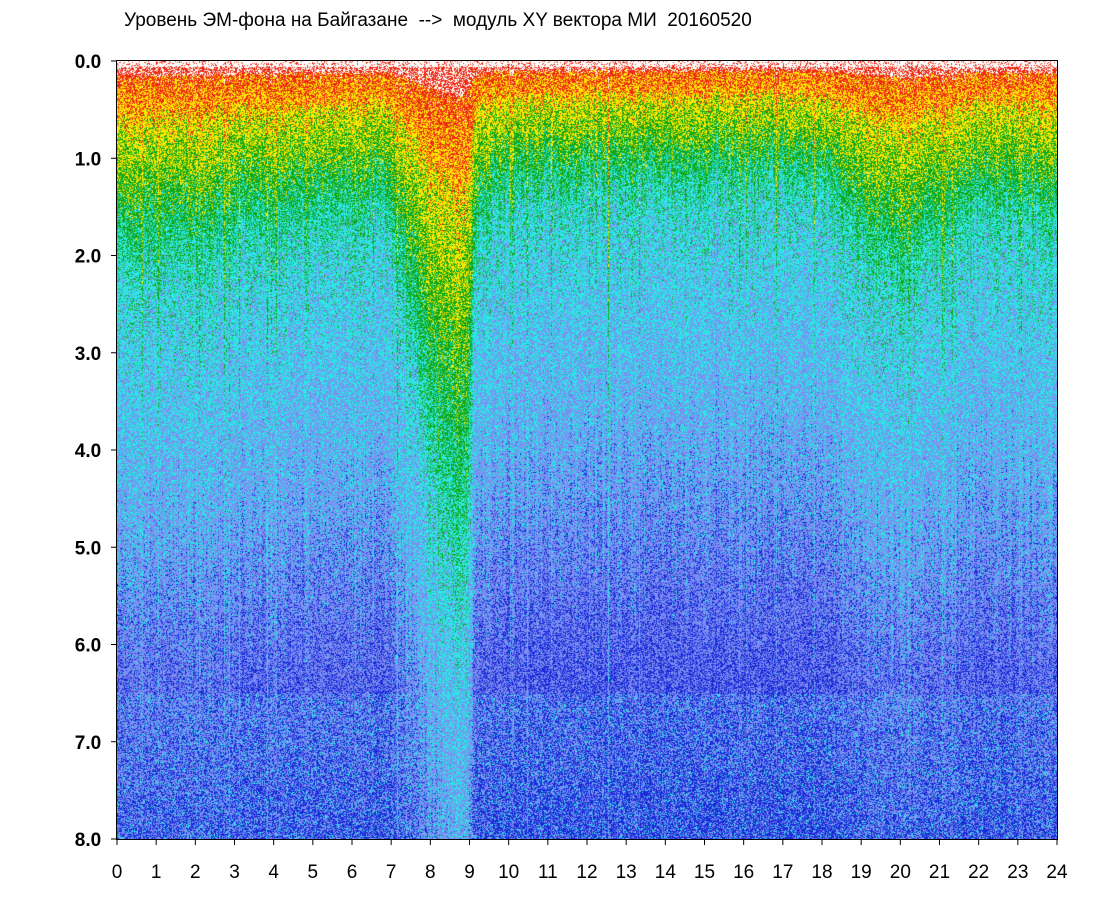 This screenshot has height=900, width=1096. What do you see at coordinates (88, 451) in the screenshot?
I see `y-tick-label: 4.0` at bounding box center [88, 451].